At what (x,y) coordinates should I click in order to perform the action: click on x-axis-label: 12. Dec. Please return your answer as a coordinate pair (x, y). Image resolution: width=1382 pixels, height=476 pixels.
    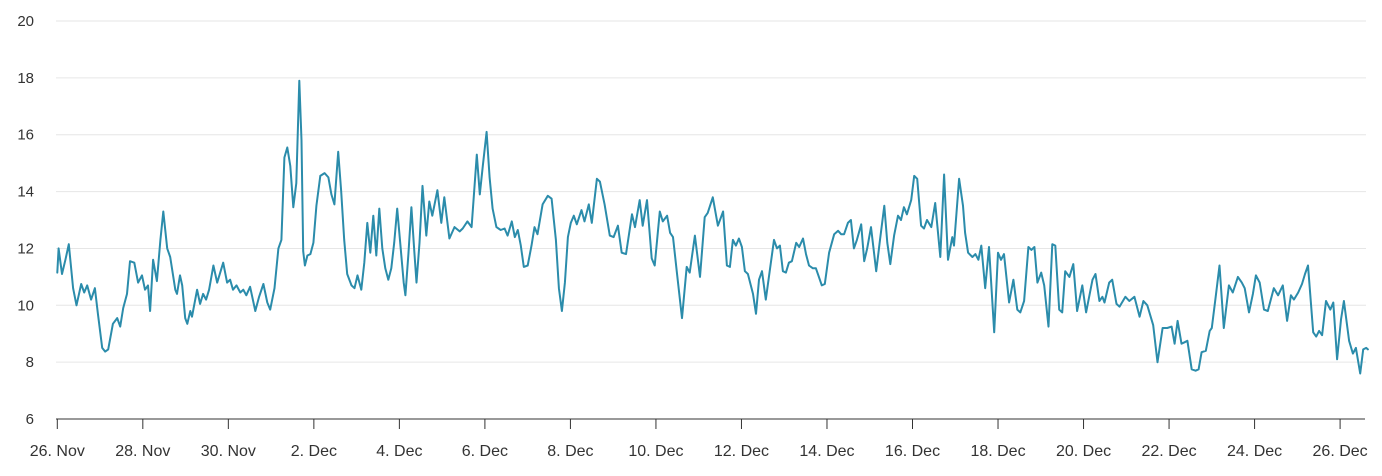
    Looking at the image, I should click on (741, 451).